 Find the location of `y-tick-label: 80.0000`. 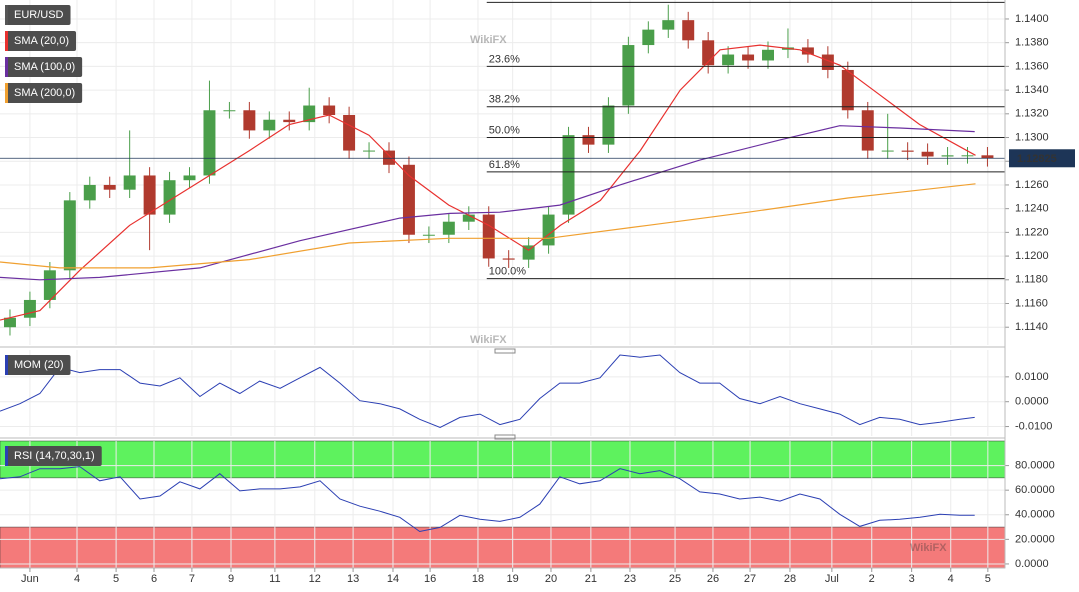

y-tick-label: 80.0000 is located at coordinates (1035, 465).